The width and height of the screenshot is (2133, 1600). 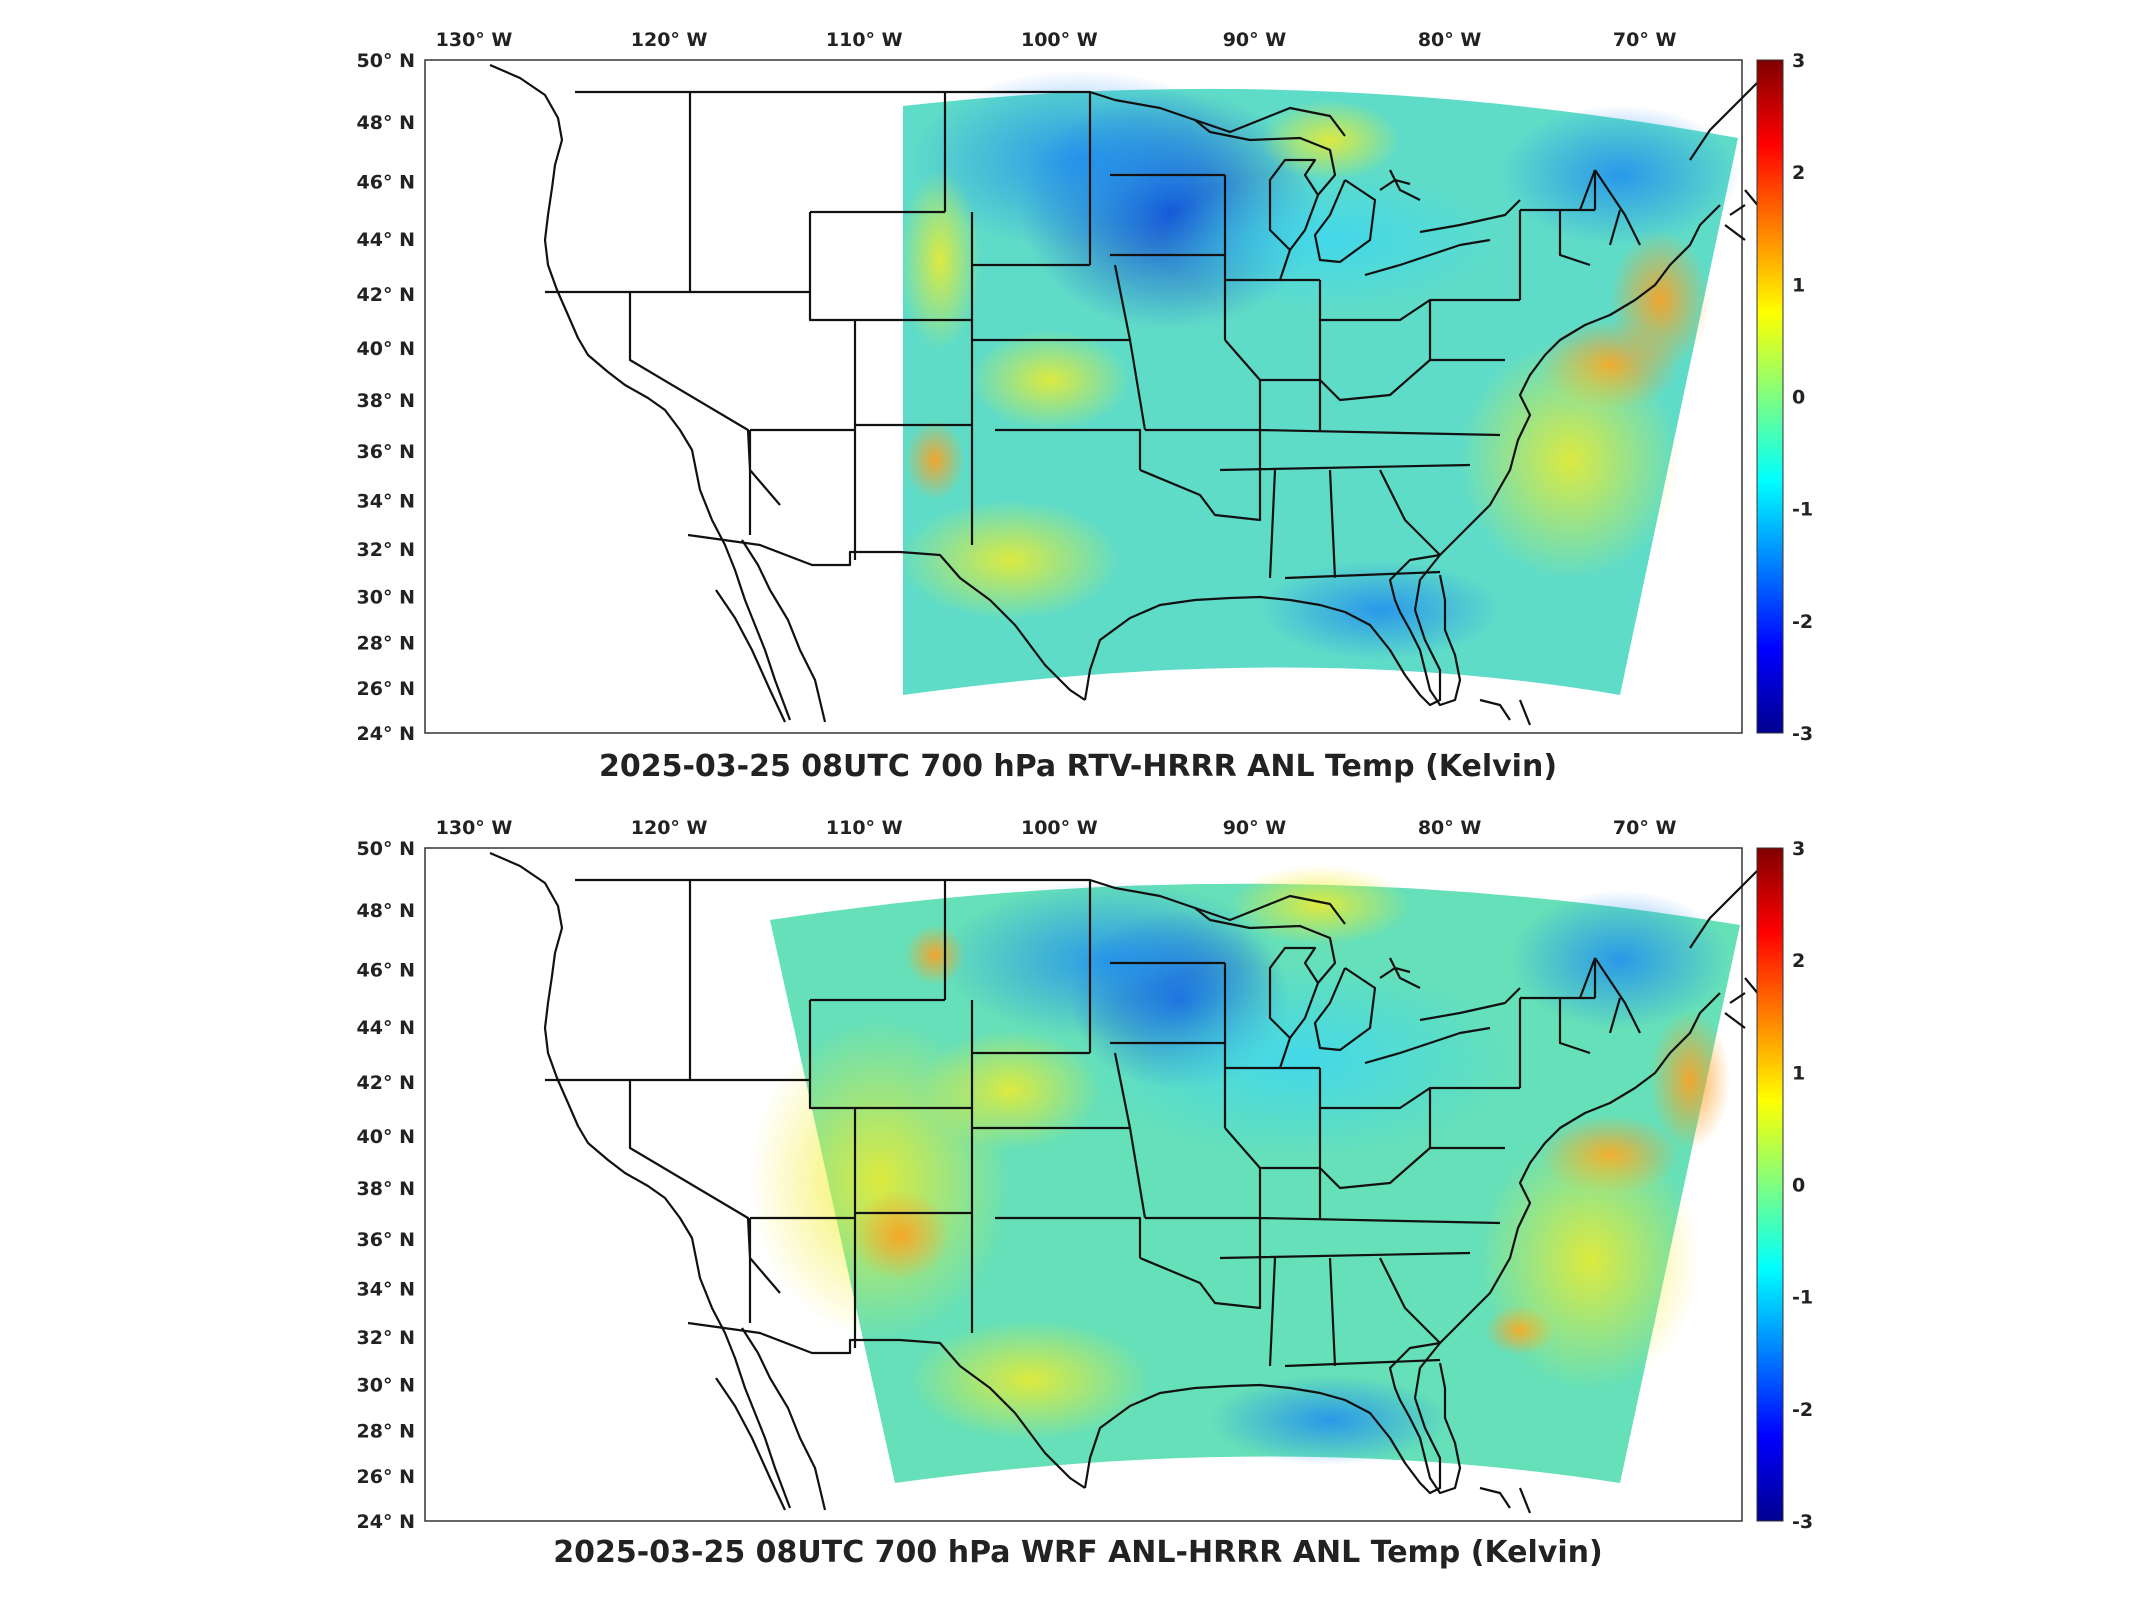 What do you see at coordinates (474, 40) in the screenshot?
I see `lon-tick-label: 130° W` at bounding box center [474, 40].